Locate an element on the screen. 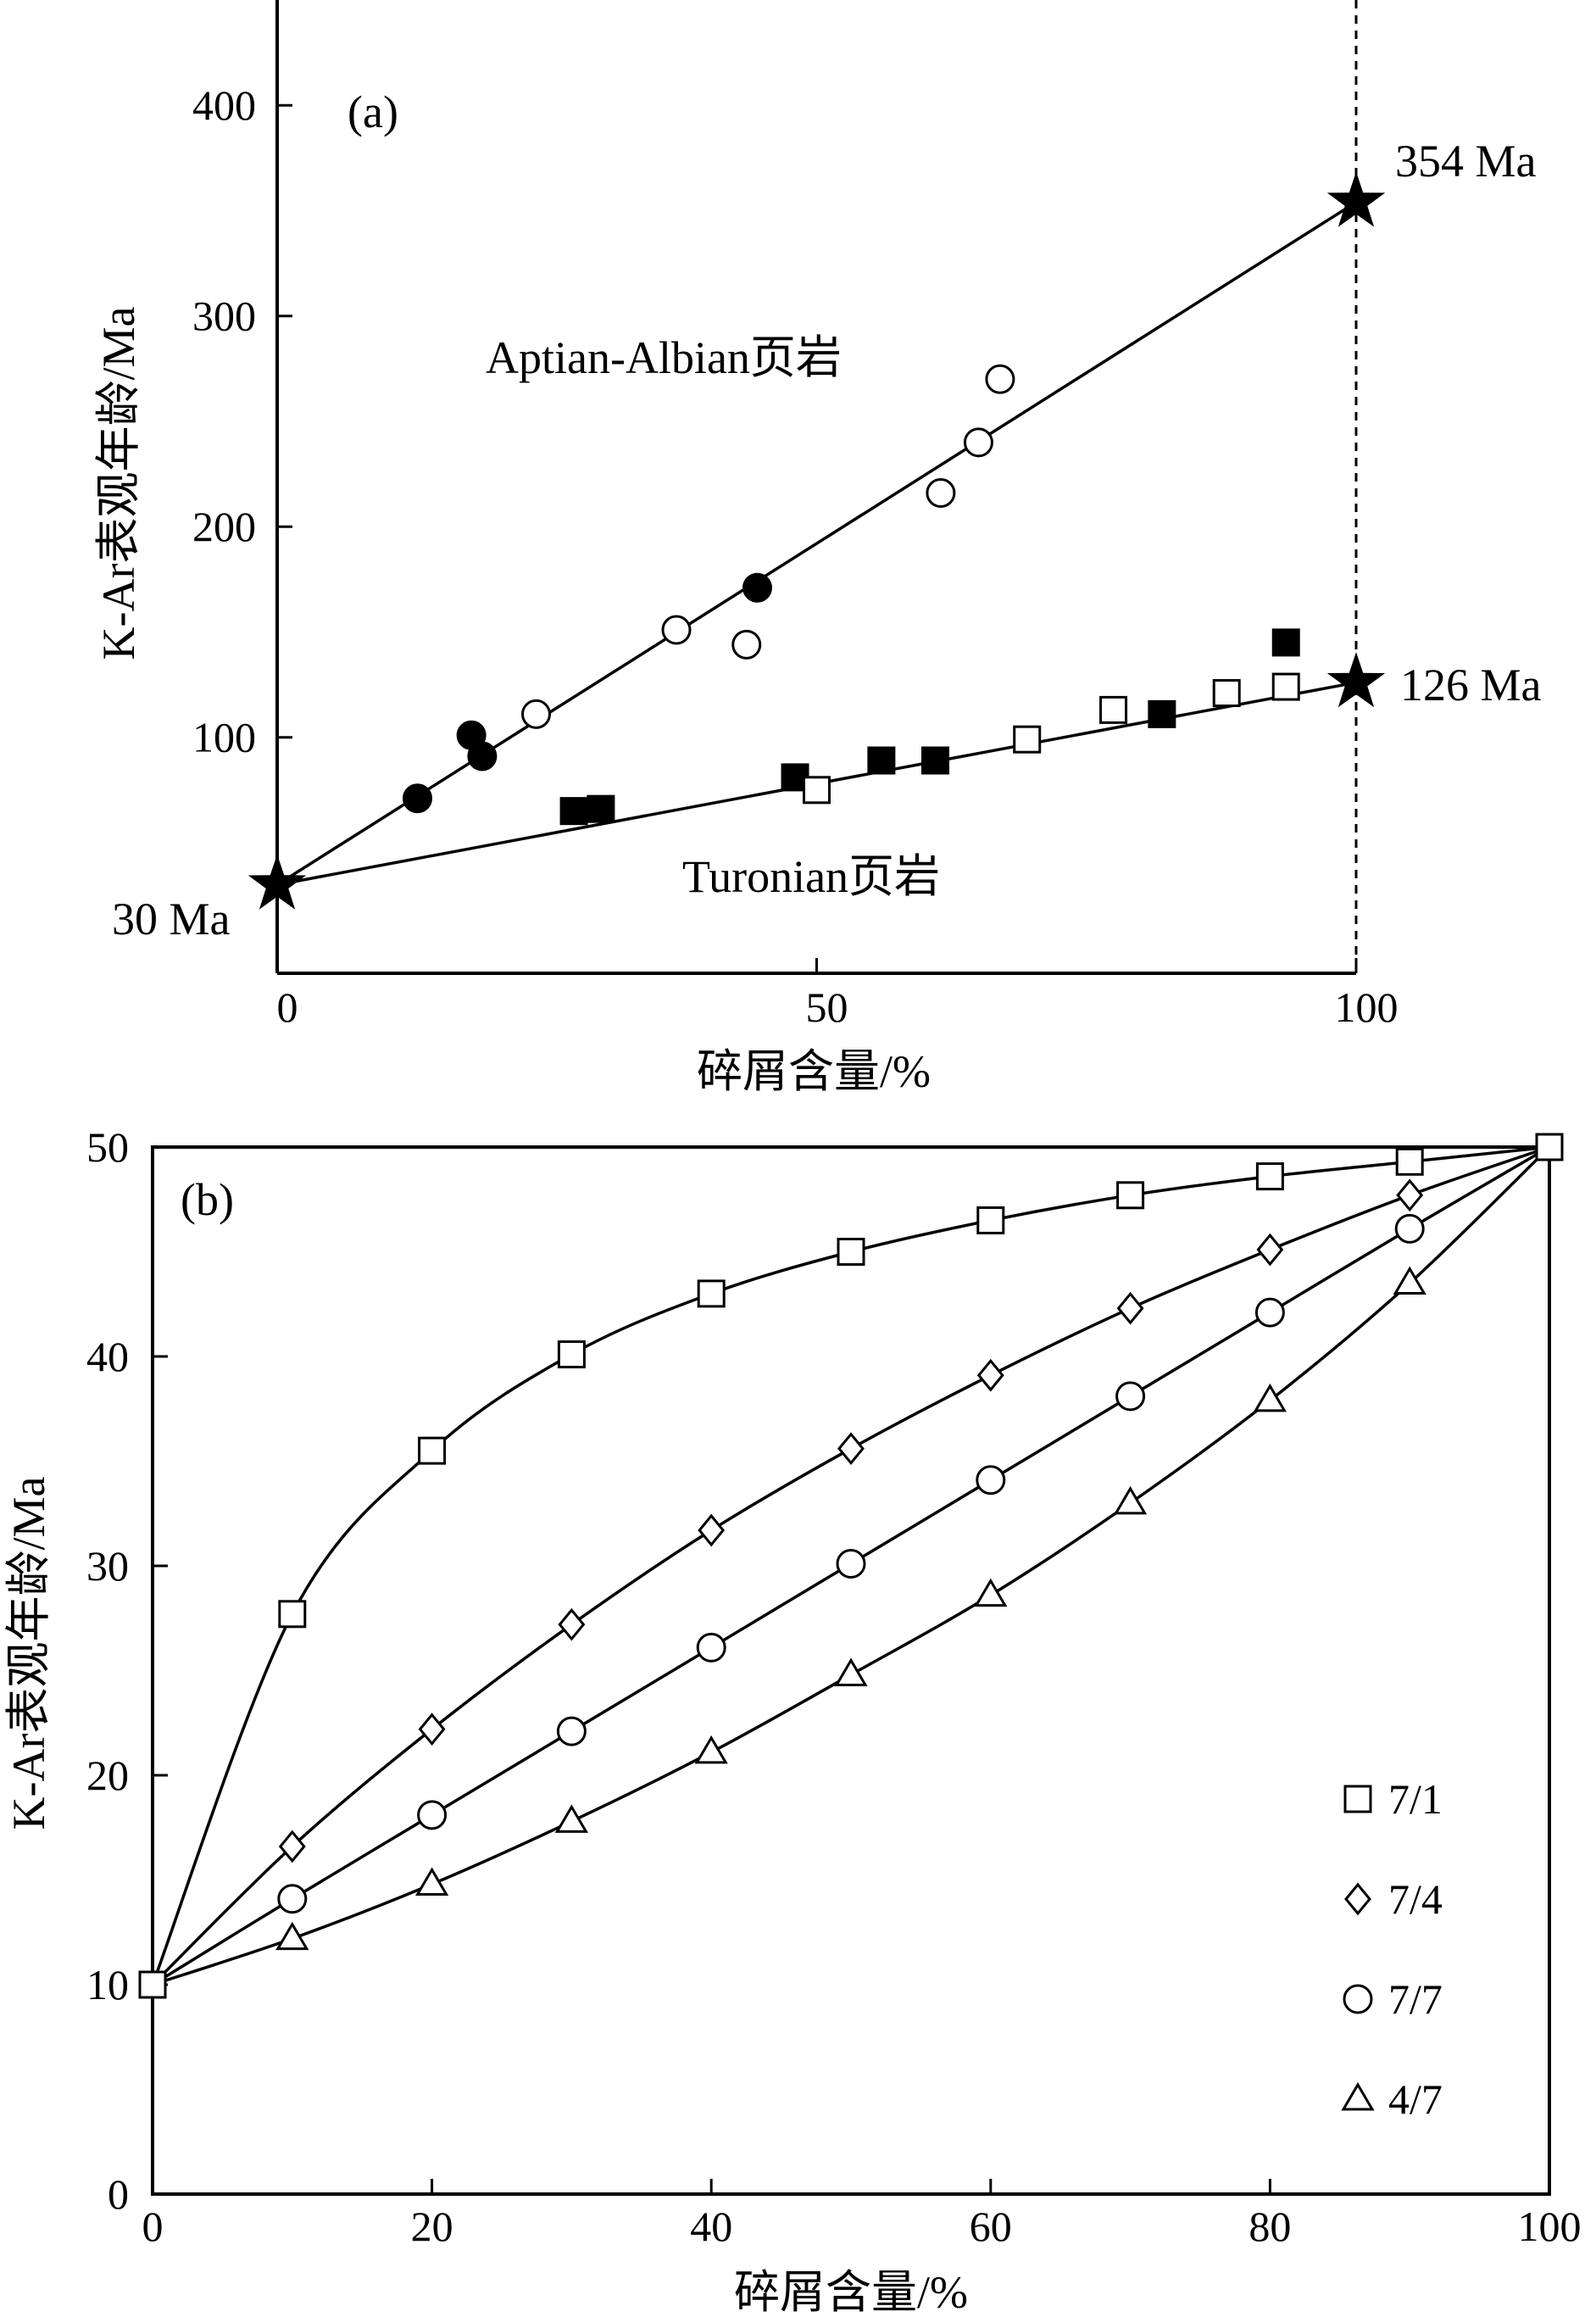  panel-b-legend-label-4-7: 4/7 is located at coordinates (1415, 2099).